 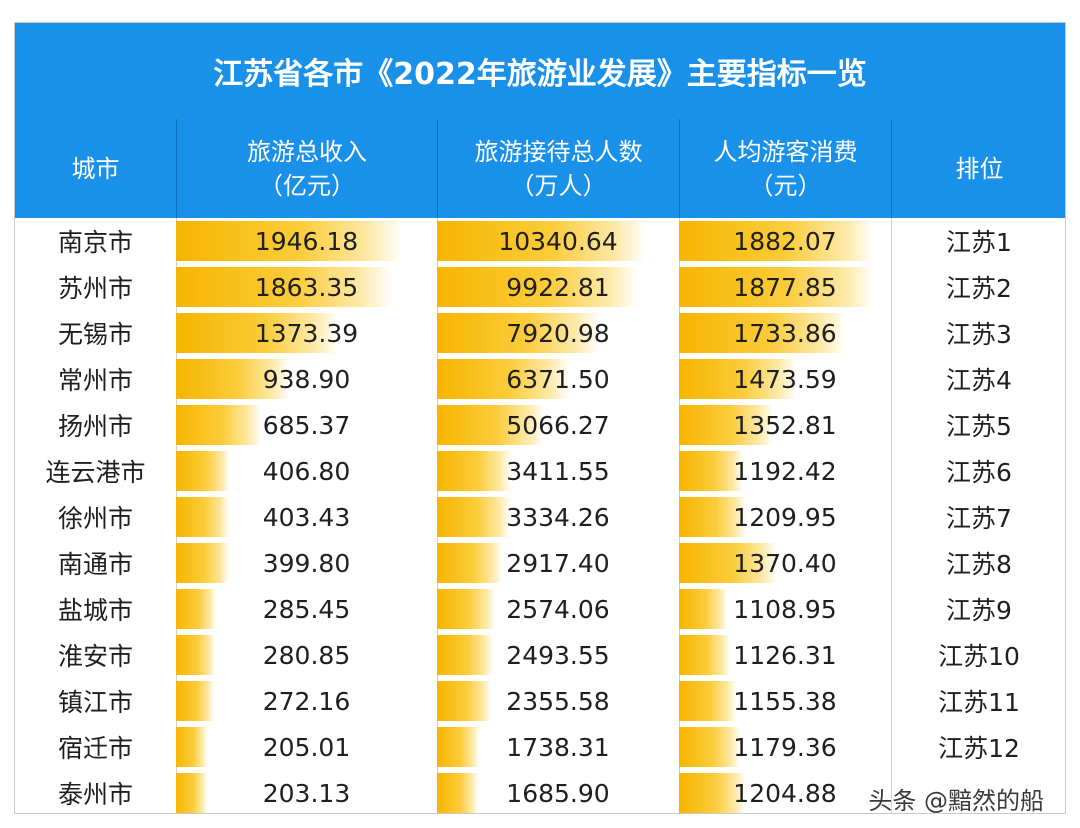 I want to click on value-label: 406.80, so click(x=306, y=471).